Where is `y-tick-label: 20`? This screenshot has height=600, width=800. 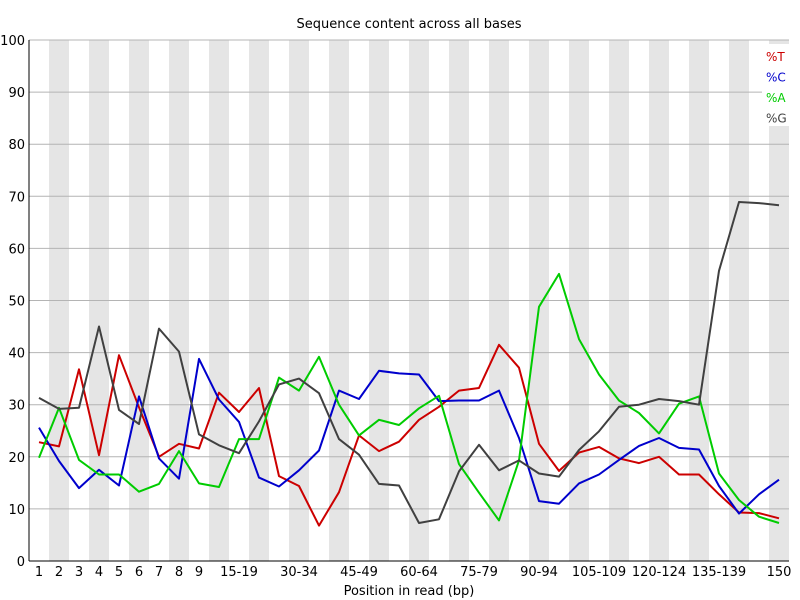
y-tick-label: 20 is located at coordinates (16, 458).